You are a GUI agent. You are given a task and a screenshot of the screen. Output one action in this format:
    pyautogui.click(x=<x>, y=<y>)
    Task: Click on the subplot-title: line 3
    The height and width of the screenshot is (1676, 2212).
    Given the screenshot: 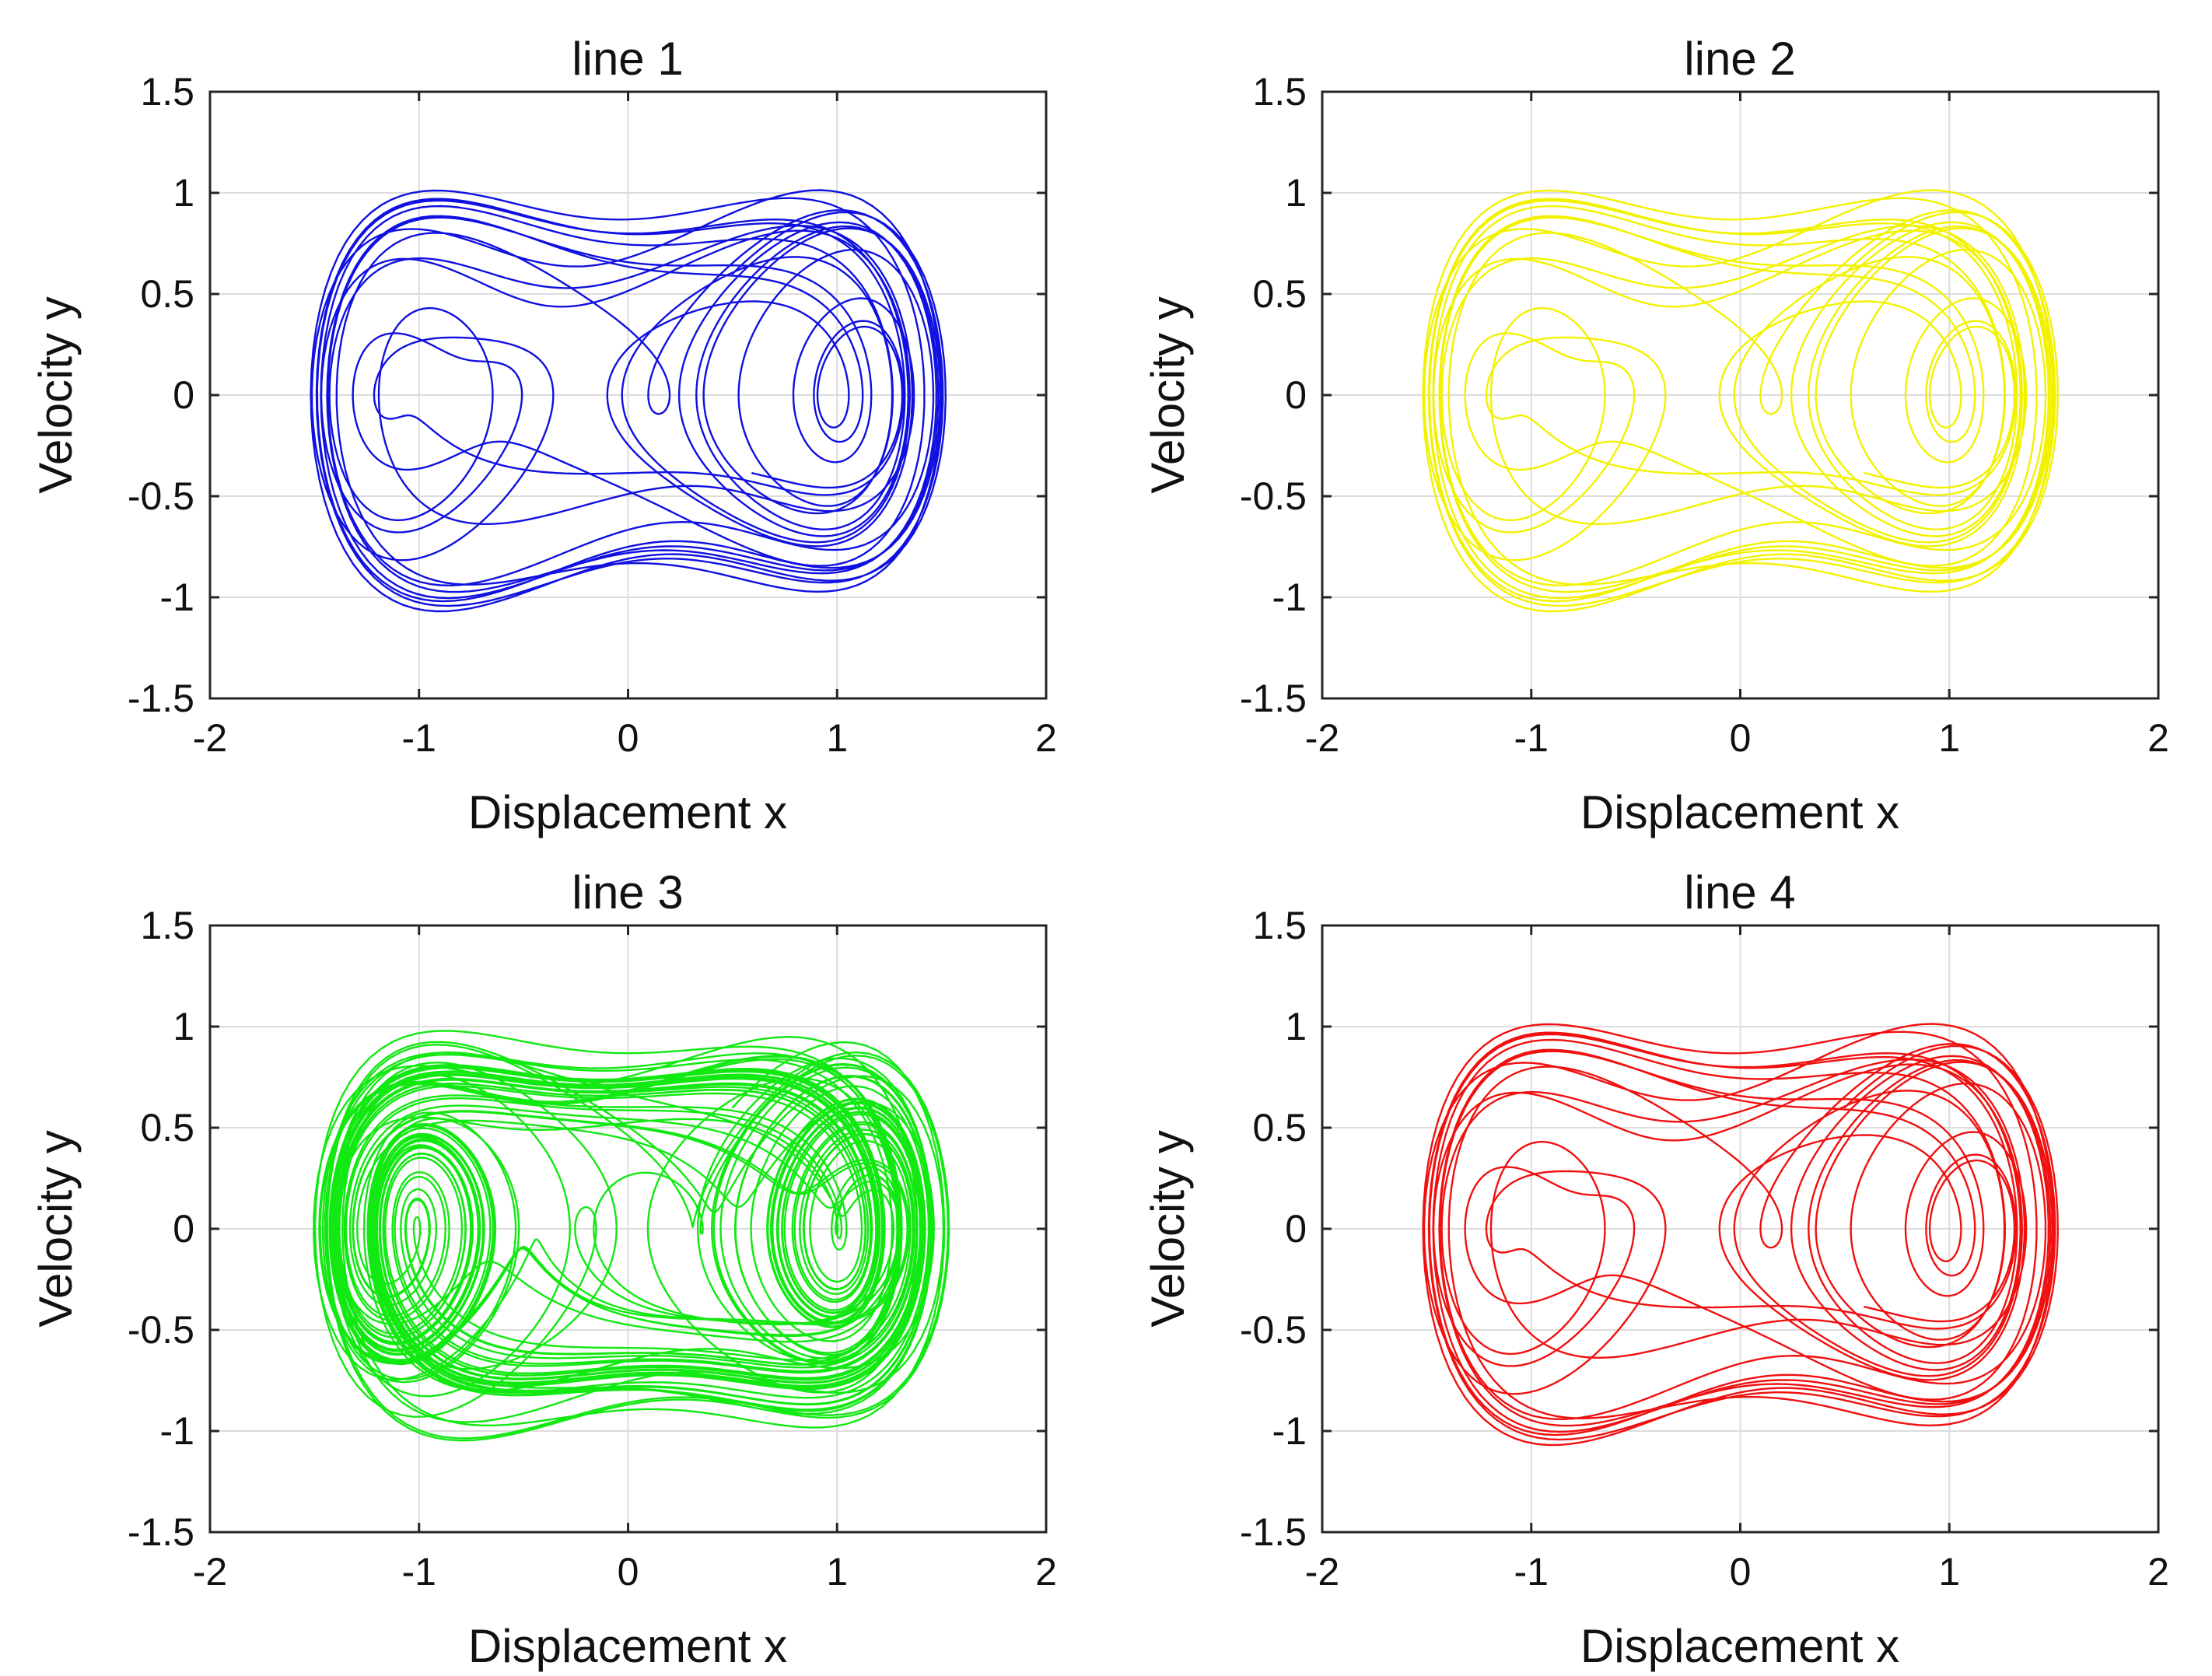 What is the action you would take?
    pyautogui.click(x=627, y=892)
    